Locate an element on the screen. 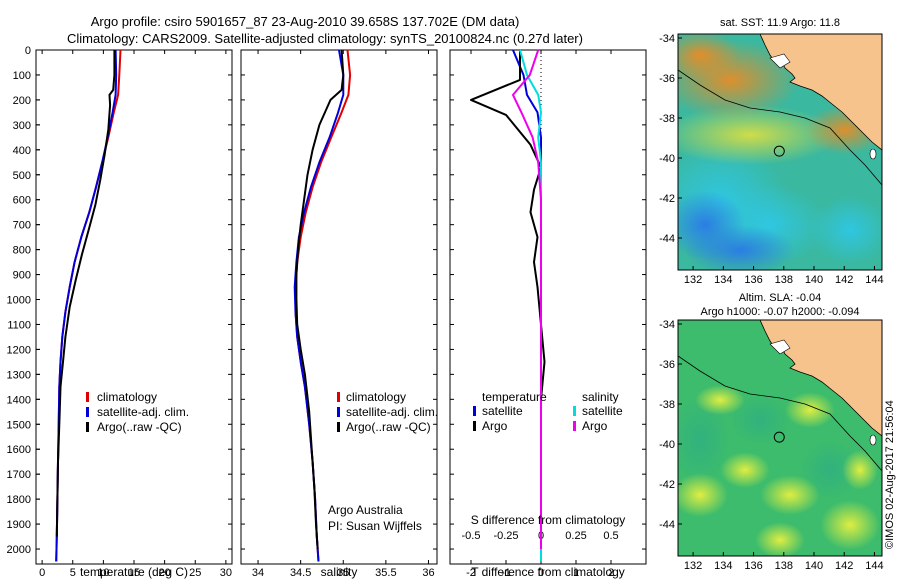  sst-map-axes: 132 134 136 138 140 142 144 -34 -36 -38 -40 -42 -44 is located at coordinates (771, 159).